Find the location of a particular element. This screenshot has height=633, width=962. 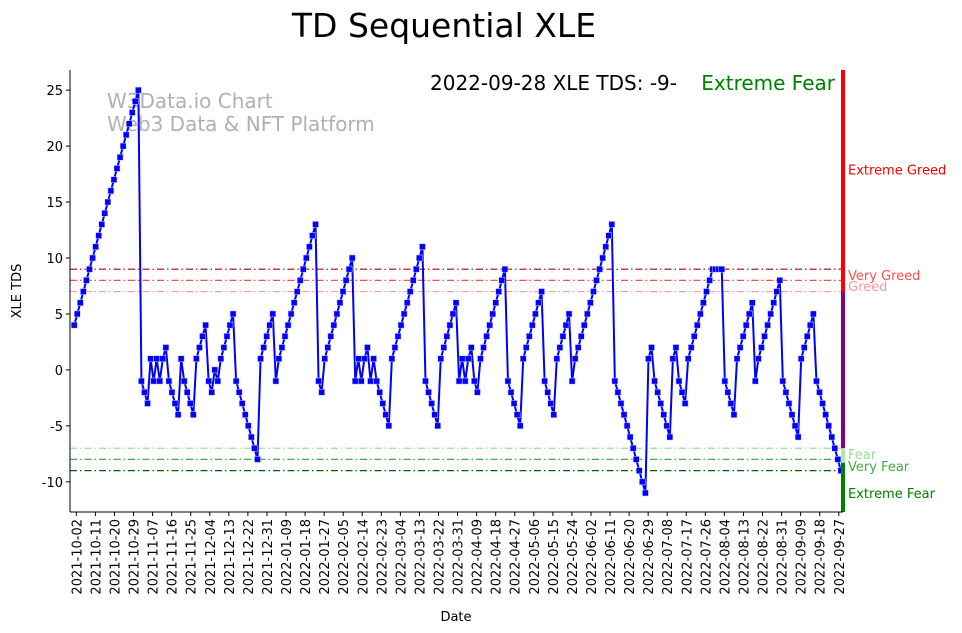

x-tick-label: 2022-08-04 is located at coordinates (725, 557).